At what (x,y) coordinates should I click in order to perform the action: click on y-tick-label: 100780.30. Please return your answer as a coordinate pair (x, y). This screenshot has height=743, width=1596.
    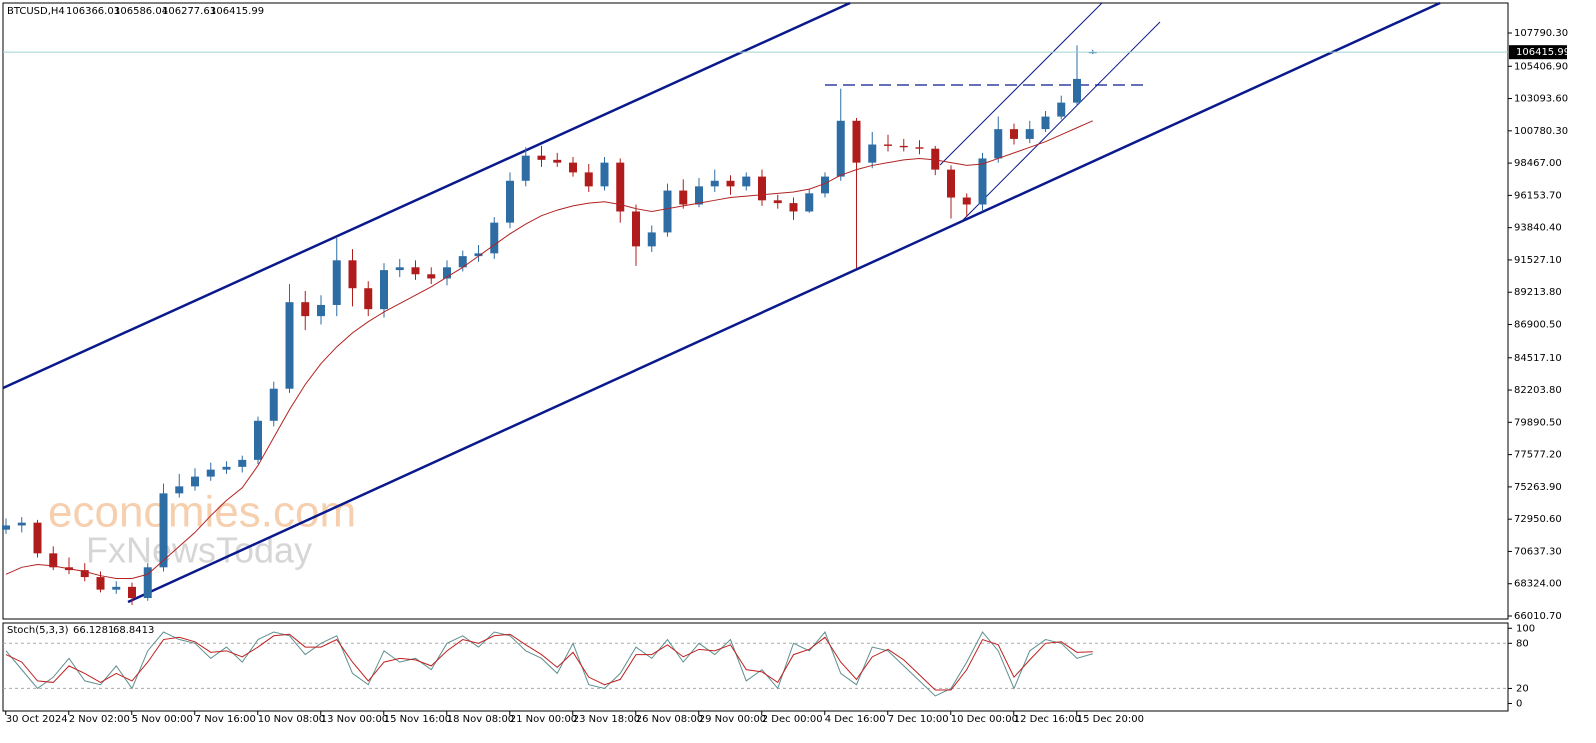
    Looking at the image, I should click on (1541, 131).